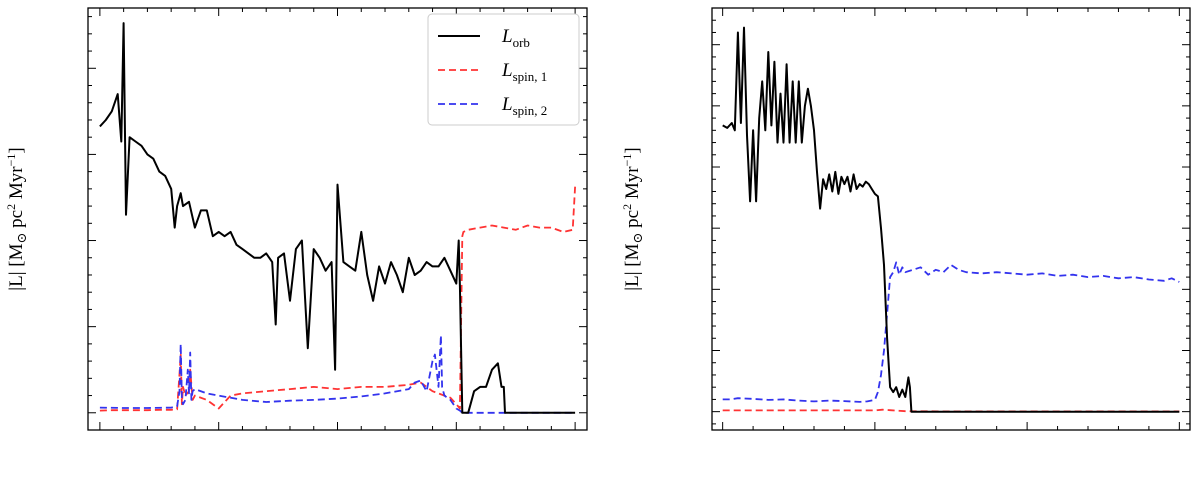 This screenshot has width=1200, height=484. I want to click on legend-label-spin2: Lspin, 2, so click(524, 106).